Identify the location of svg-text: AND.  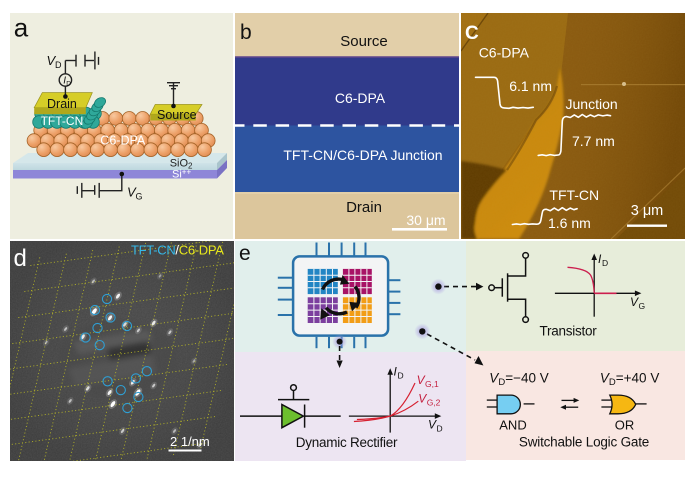
(512, 425).